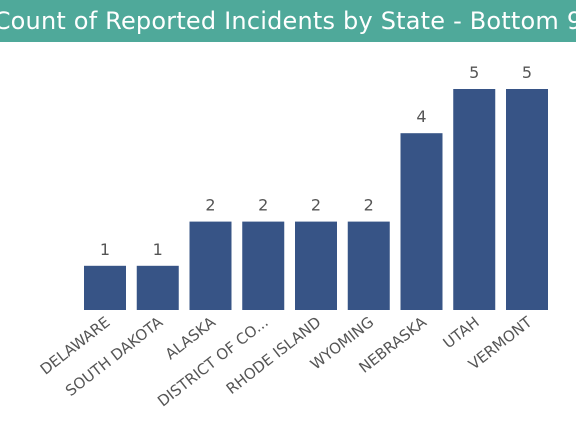  I want to click on bar-delaware, so click(105, 287).